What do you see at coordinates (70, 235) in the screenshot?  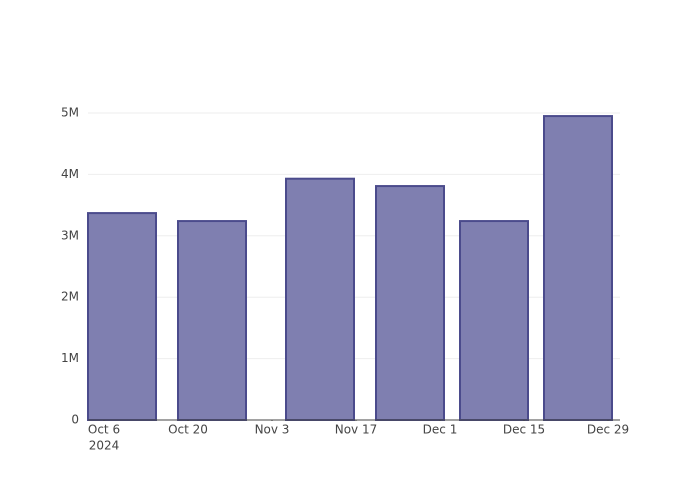 I see `y-tick-label: 3M` at bounding box center [70, 235].